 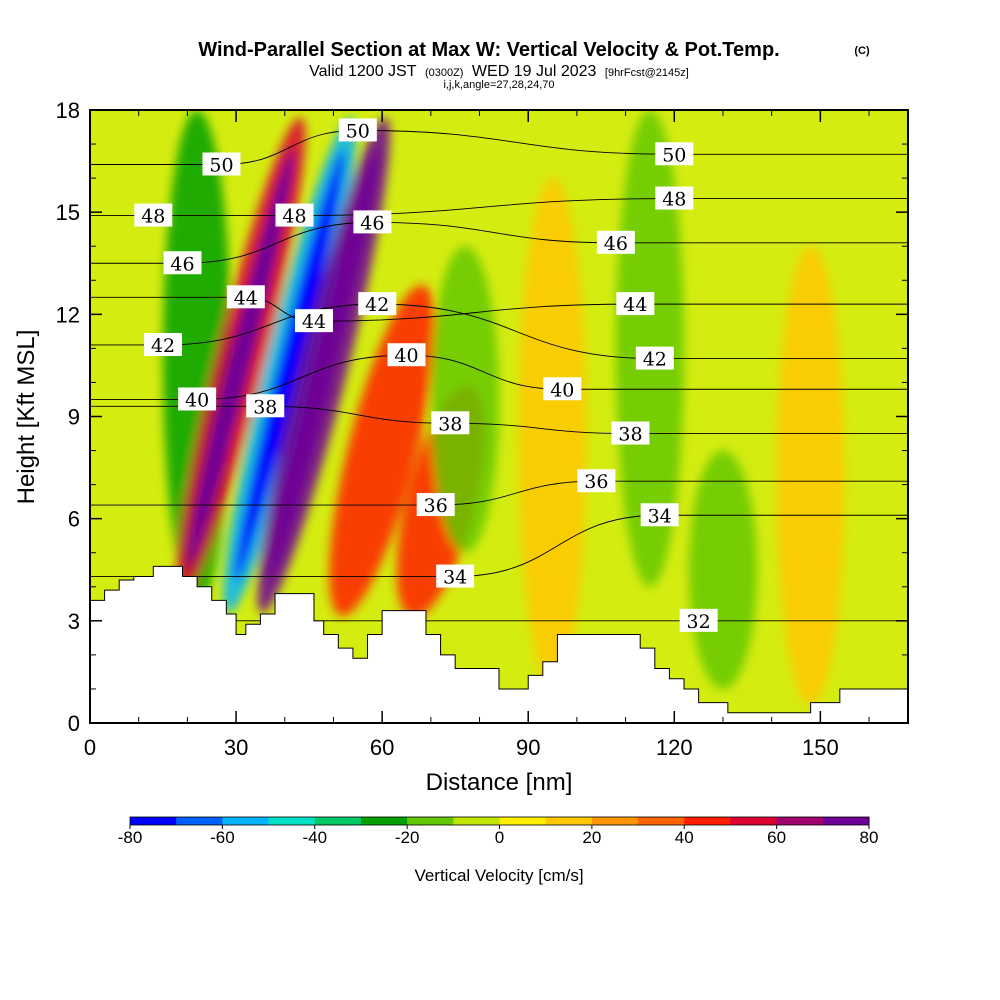 What do you see at coordinates (436, 506) in the screenshot?
I see `contour-label-text: 36` at bounding box center [436, 506].